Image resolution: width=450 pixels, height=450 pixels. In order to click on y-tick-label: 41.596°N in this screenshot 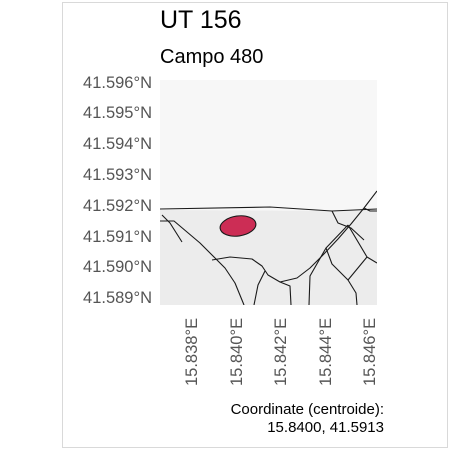, I will do `click(117, 83)`.